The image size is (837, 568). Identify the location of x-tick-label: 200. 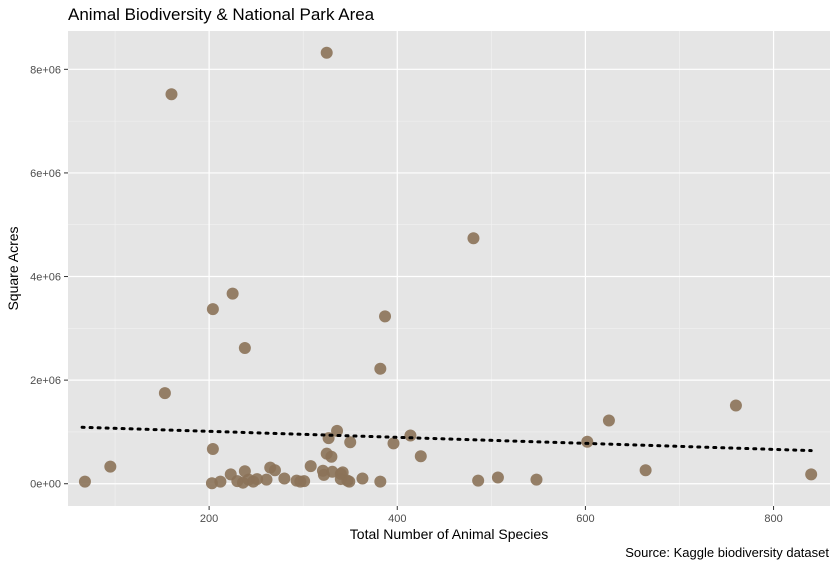
(209, 519).